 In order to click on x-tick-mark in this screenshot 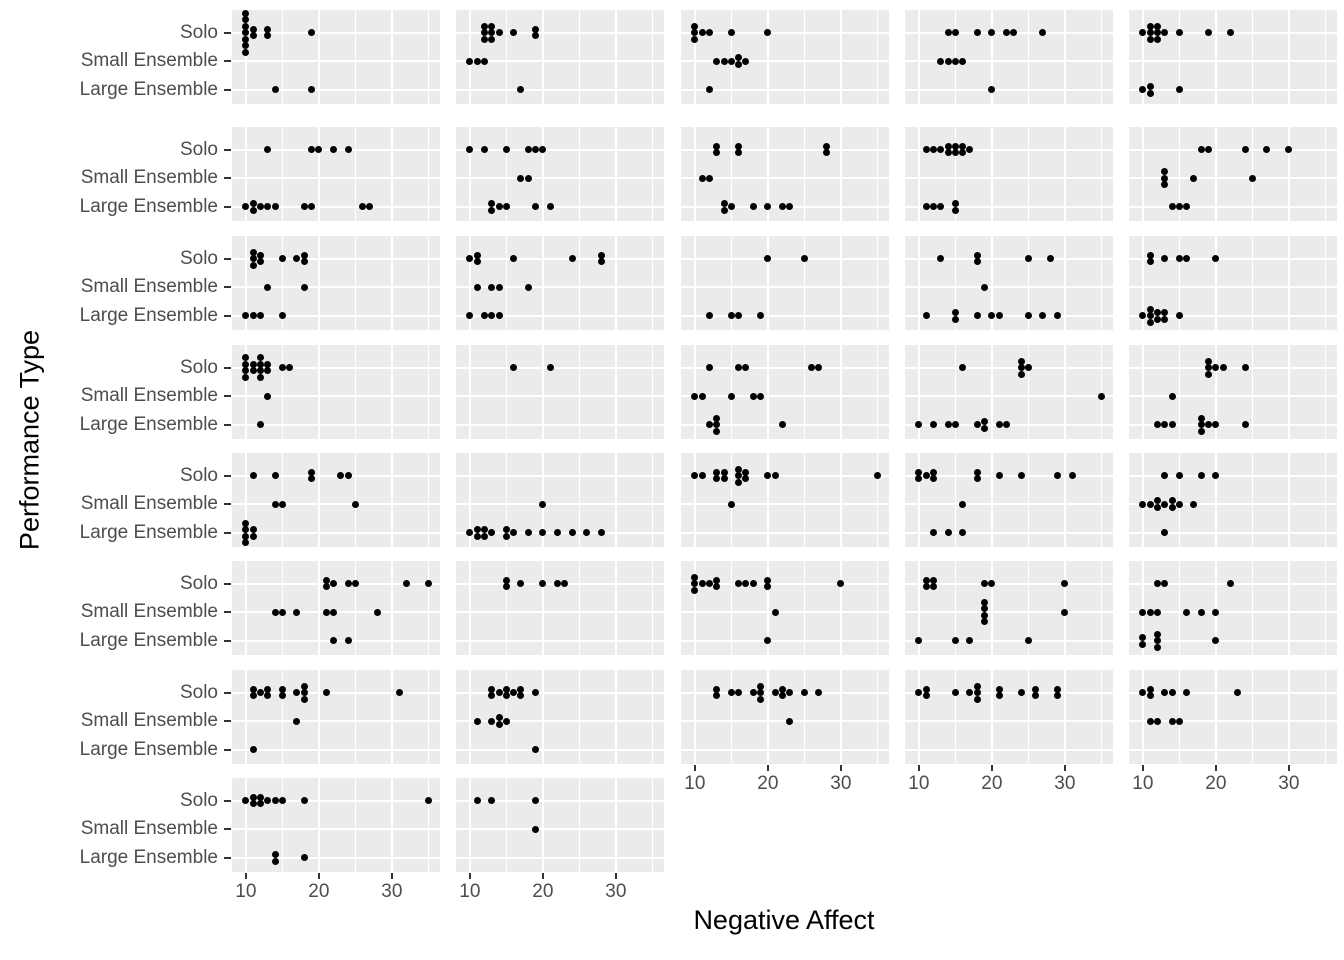, I will do `click(615, 876)`.